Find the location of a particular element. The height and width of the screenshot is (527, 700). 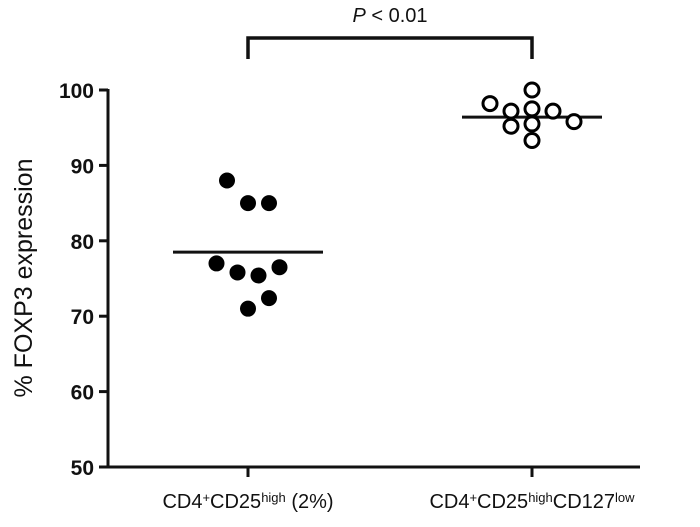

y-tick-label: 60 is located at coordinates (82, 393).